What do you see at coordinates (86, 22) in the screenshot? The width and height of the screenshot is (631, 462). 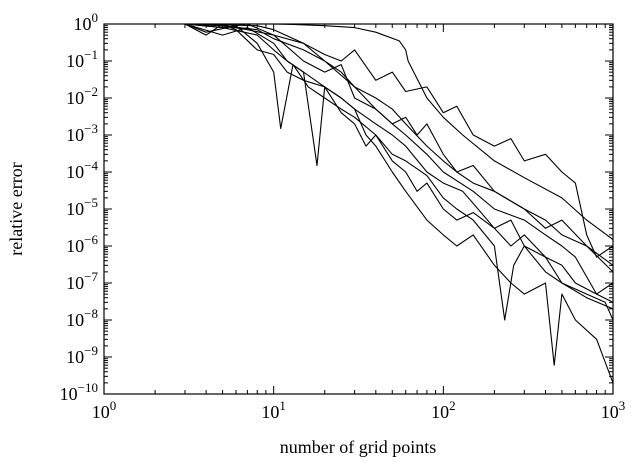 I see `y-tick-label: 10⁰` at bounding box center [86, 22].